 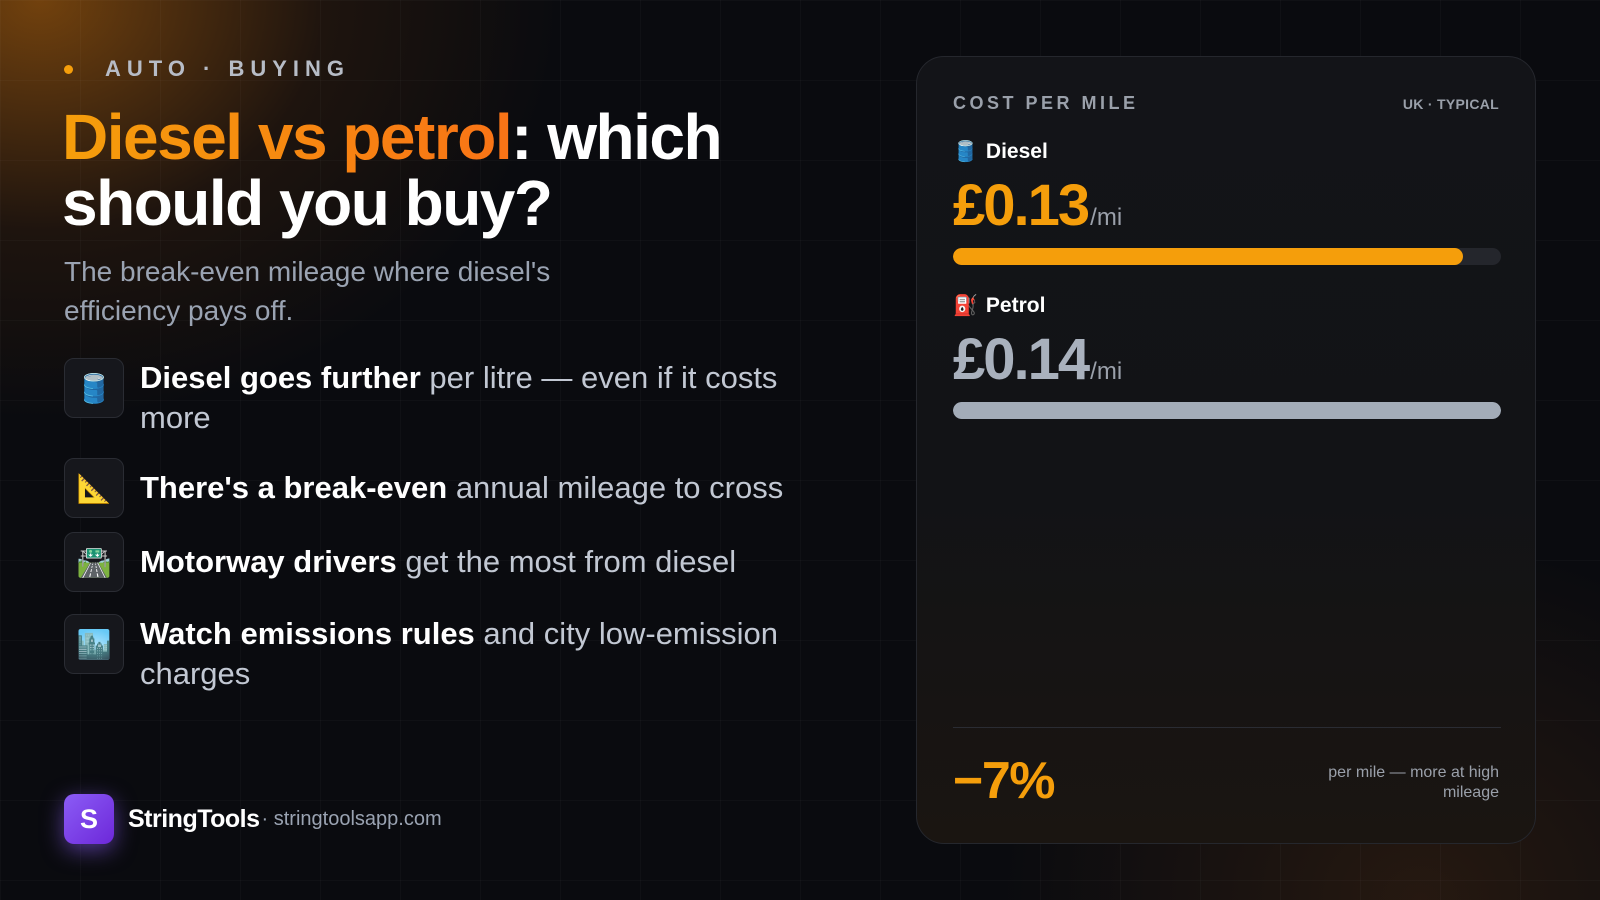 I want to click on eyebrow-dot-icon, so click(x=68, y=69).